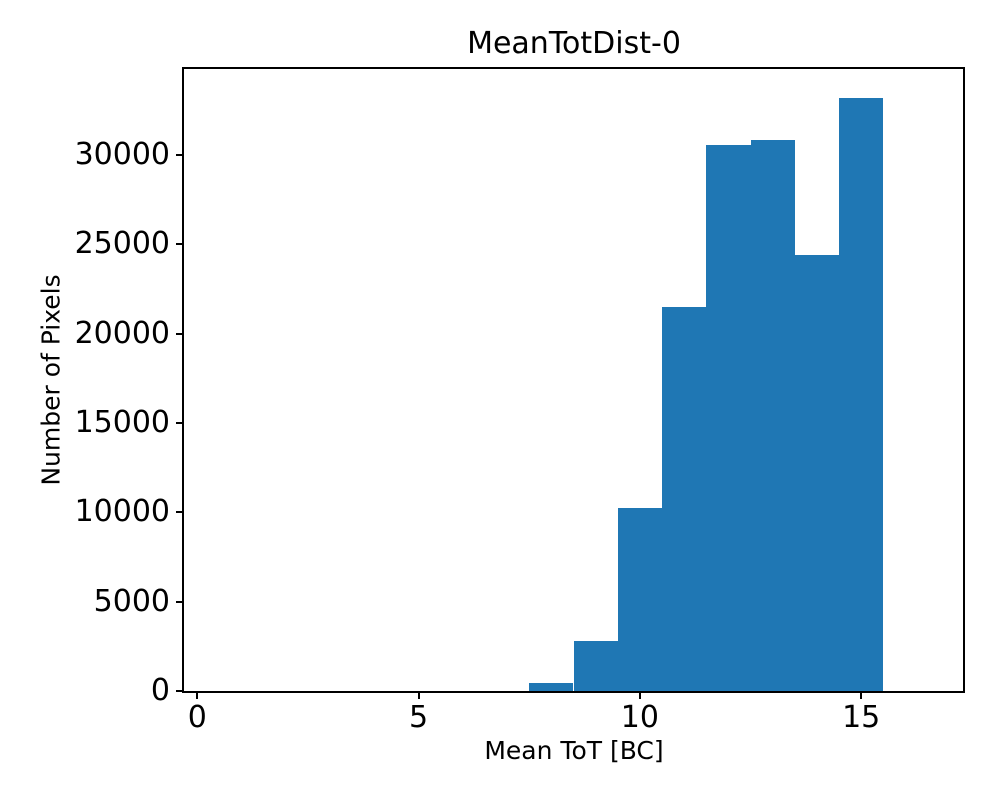 Image resolution: width=1000 pixels, height=800 pixels. What do you see at coordinates (122, 244) in the screenshot?
I see `y-tick-label: 25000` at bounding box center [122, 244].